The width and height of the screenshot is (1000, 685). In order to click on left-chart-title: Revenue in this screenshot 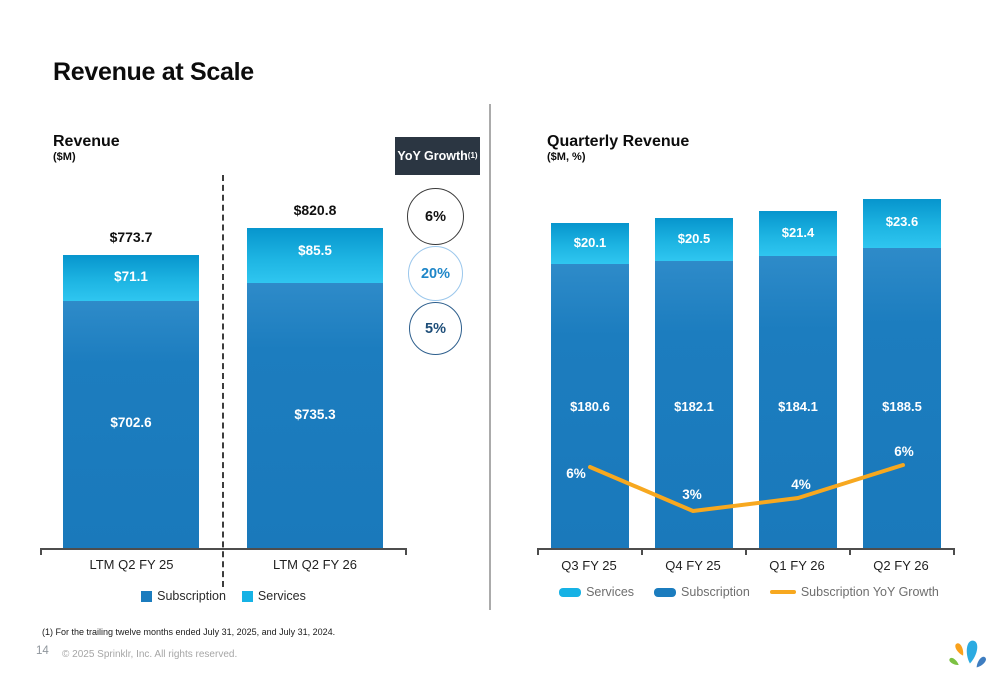, I will do `click(86, 141)`.